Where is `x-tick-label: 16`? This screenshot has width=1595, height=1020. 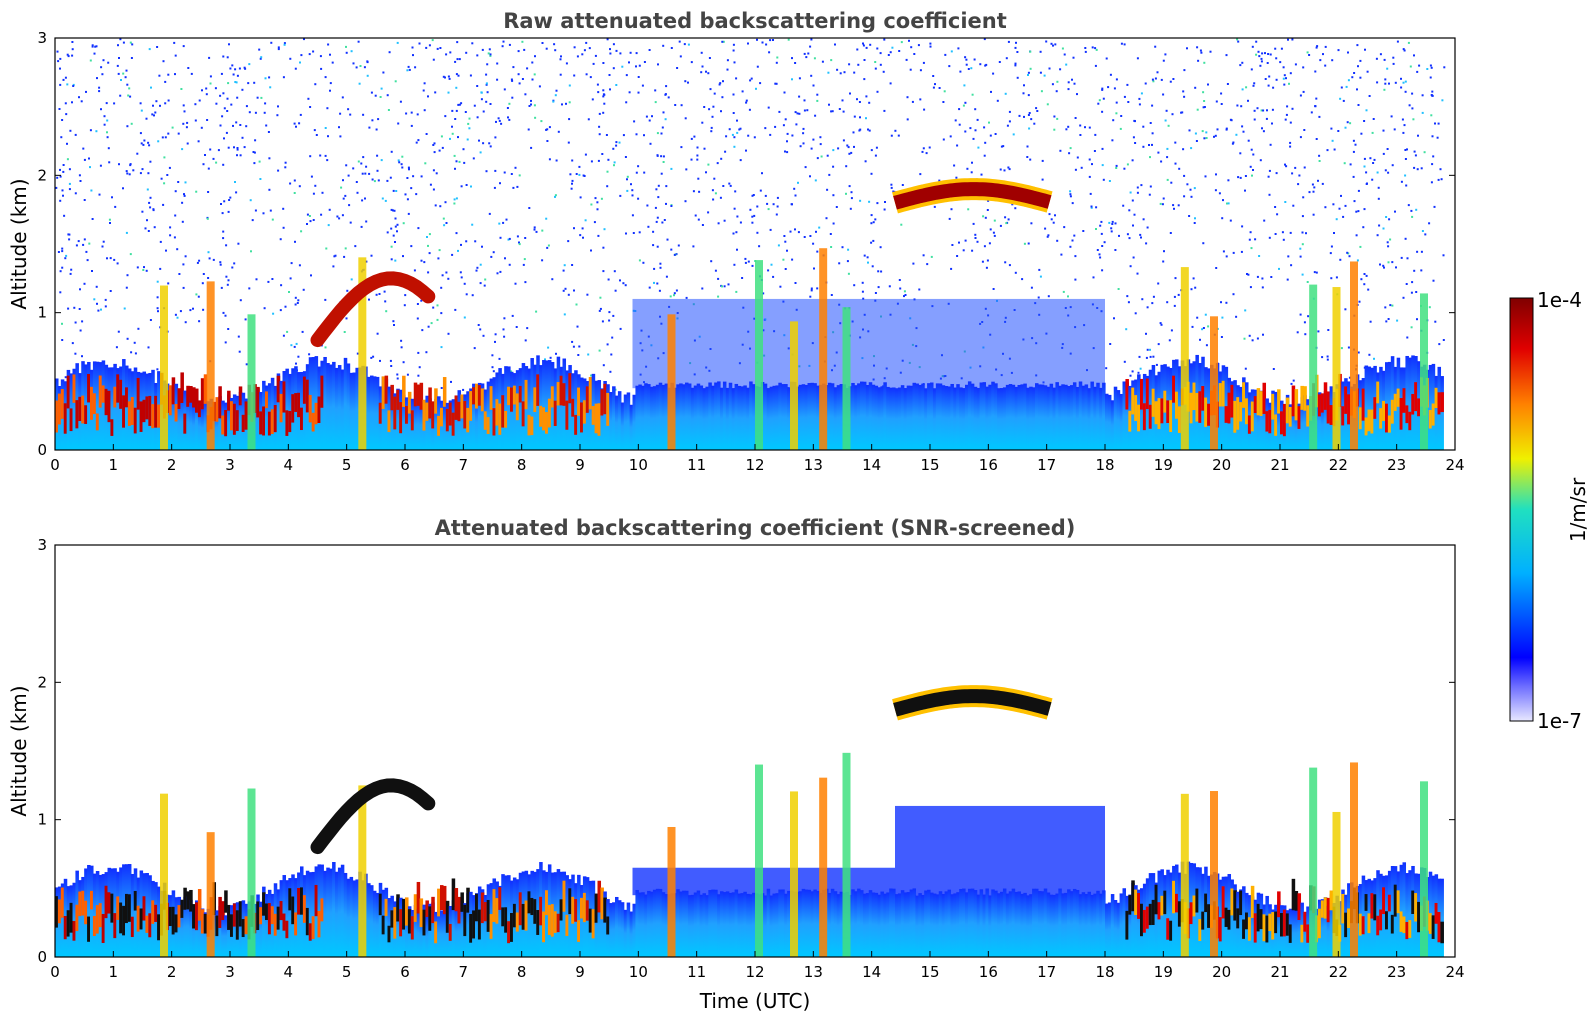 x-tick-label: 16 is located at coordinates (988, 465).